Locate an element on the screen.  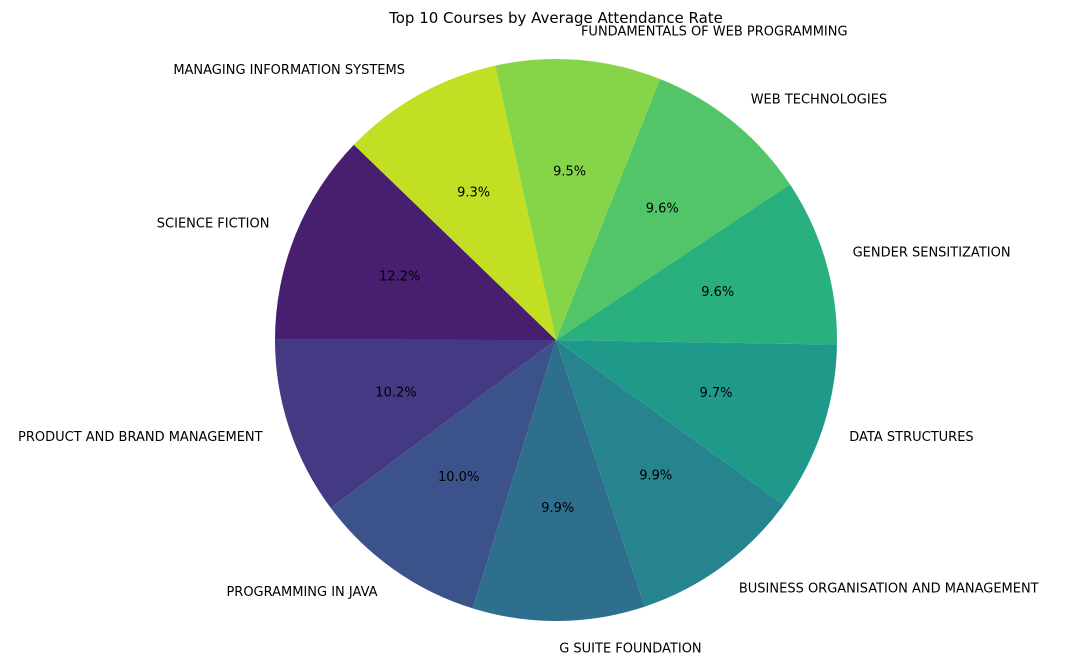
category-label-business-organisation-and-management: BUSINESS ORGANISATION AND MANAGEMENT is located at coordinates (889, 589).